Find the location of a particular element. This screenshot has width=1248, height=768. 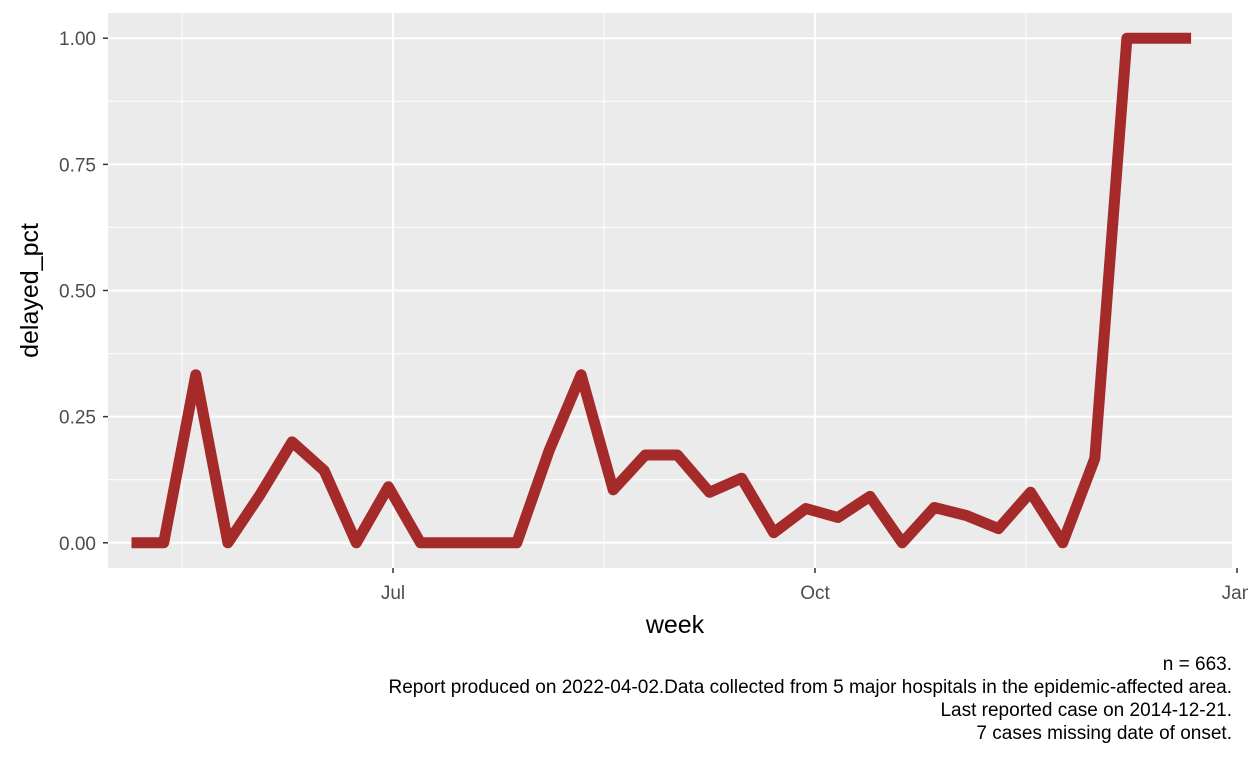

x-tick-label: Jan is located at coordinates (1235, 593).